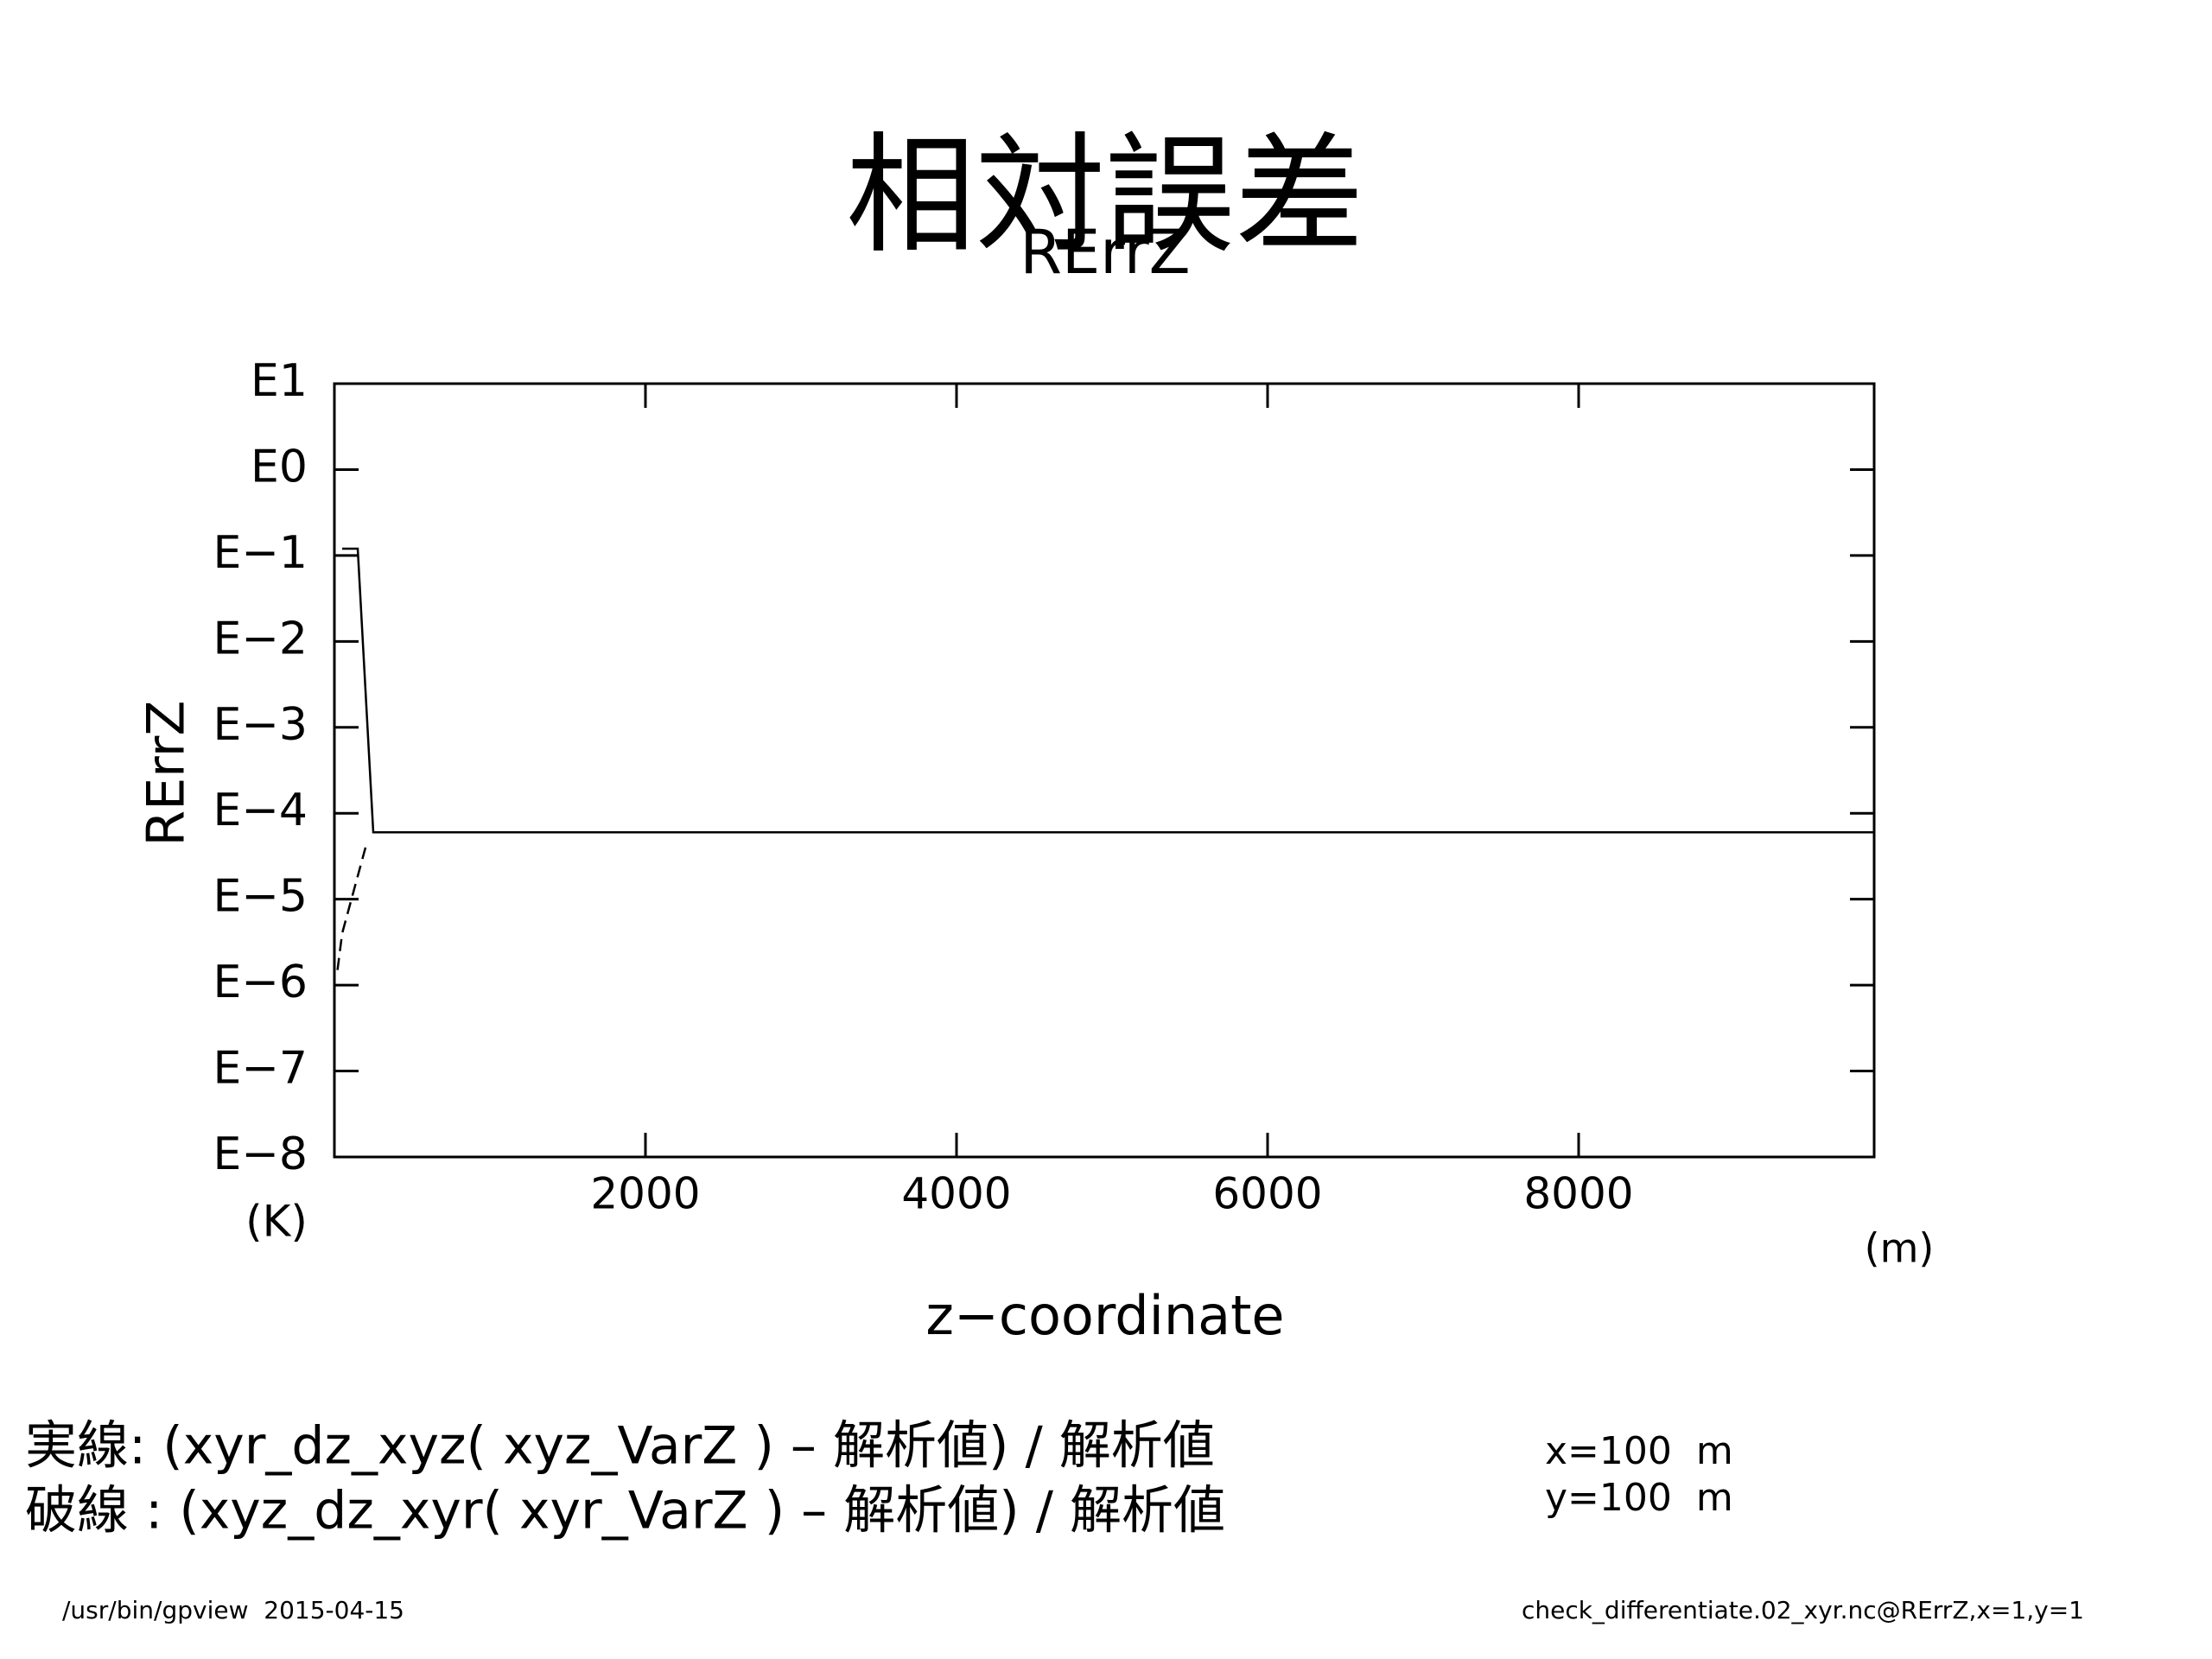  I want to click on y-tick-label: E−1, so click(260, 553).